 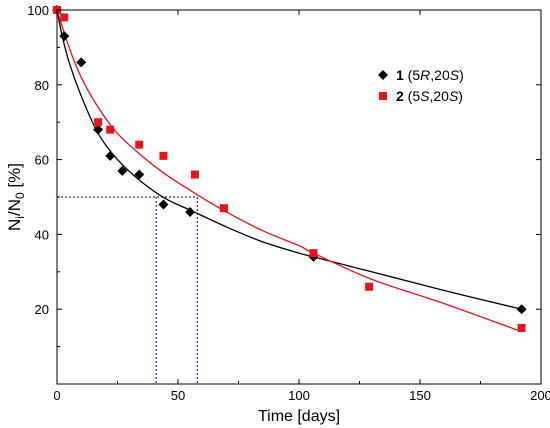 What do you see at coordinates (14, 225) in the screenshot?
I see `y-axis-title-base: N` at bounding box center [14, 225].